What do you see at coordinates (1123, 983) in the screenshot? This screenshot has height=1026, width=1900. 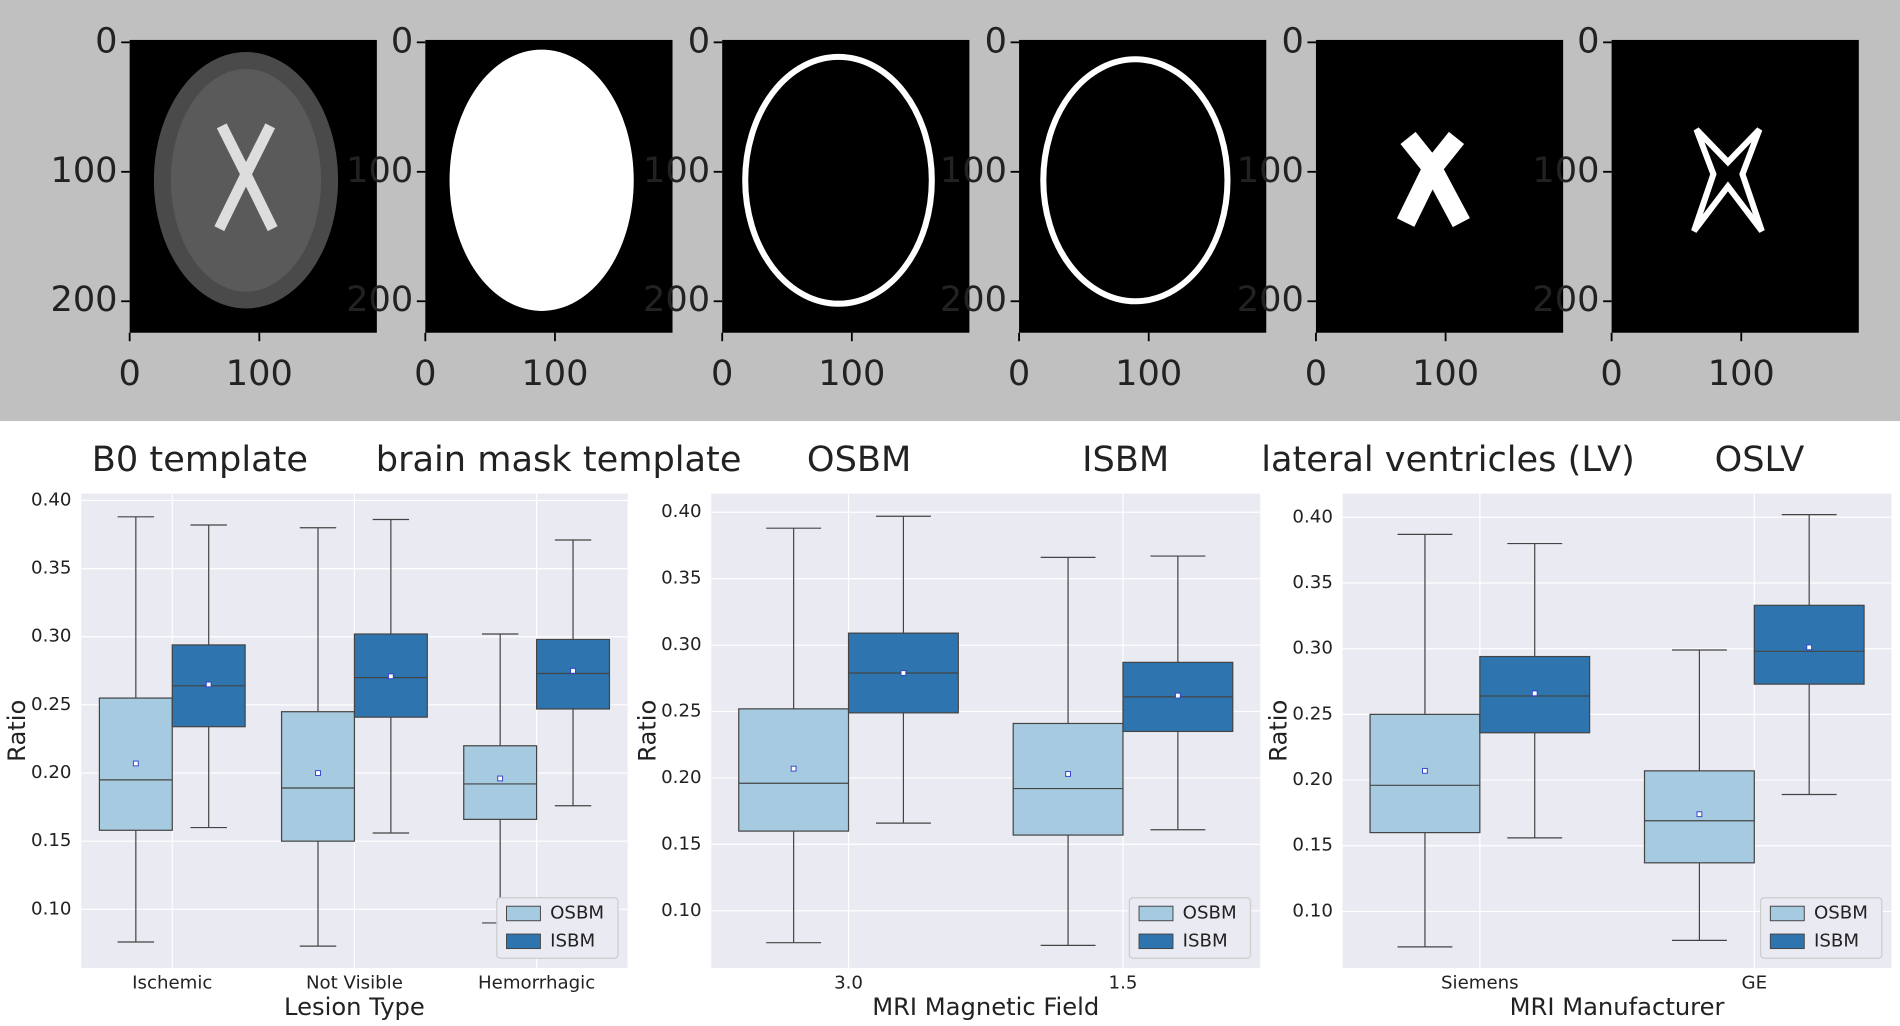 I see `x-tick-label: 1.5` at bounding box center [1123, 983].